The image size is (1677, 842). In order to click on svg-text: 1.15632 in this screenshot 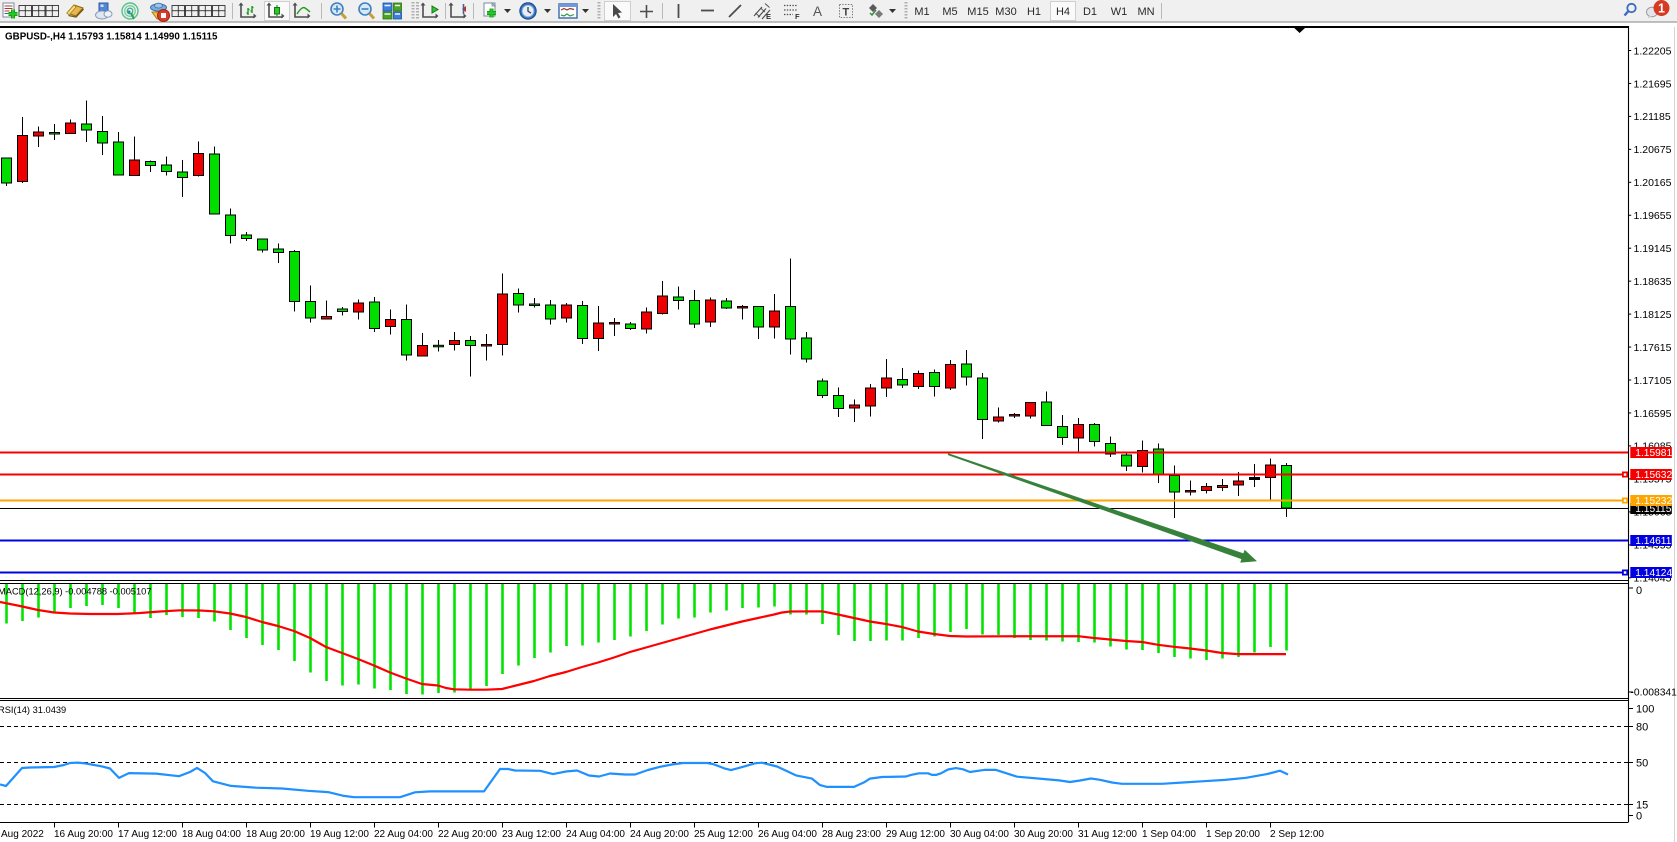, I will do `click(1653, 475)`.